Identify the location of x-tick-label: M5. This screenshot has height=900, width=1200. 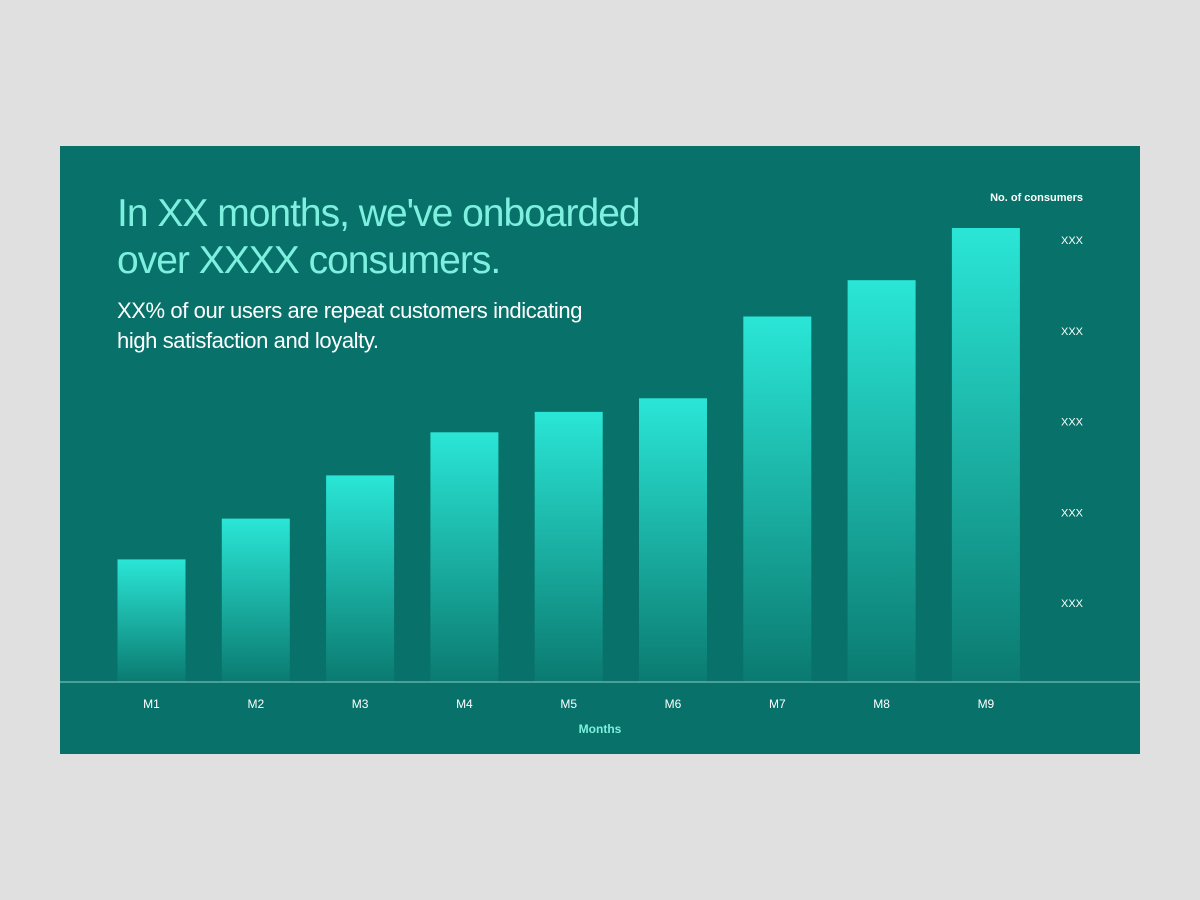
(568, 704).